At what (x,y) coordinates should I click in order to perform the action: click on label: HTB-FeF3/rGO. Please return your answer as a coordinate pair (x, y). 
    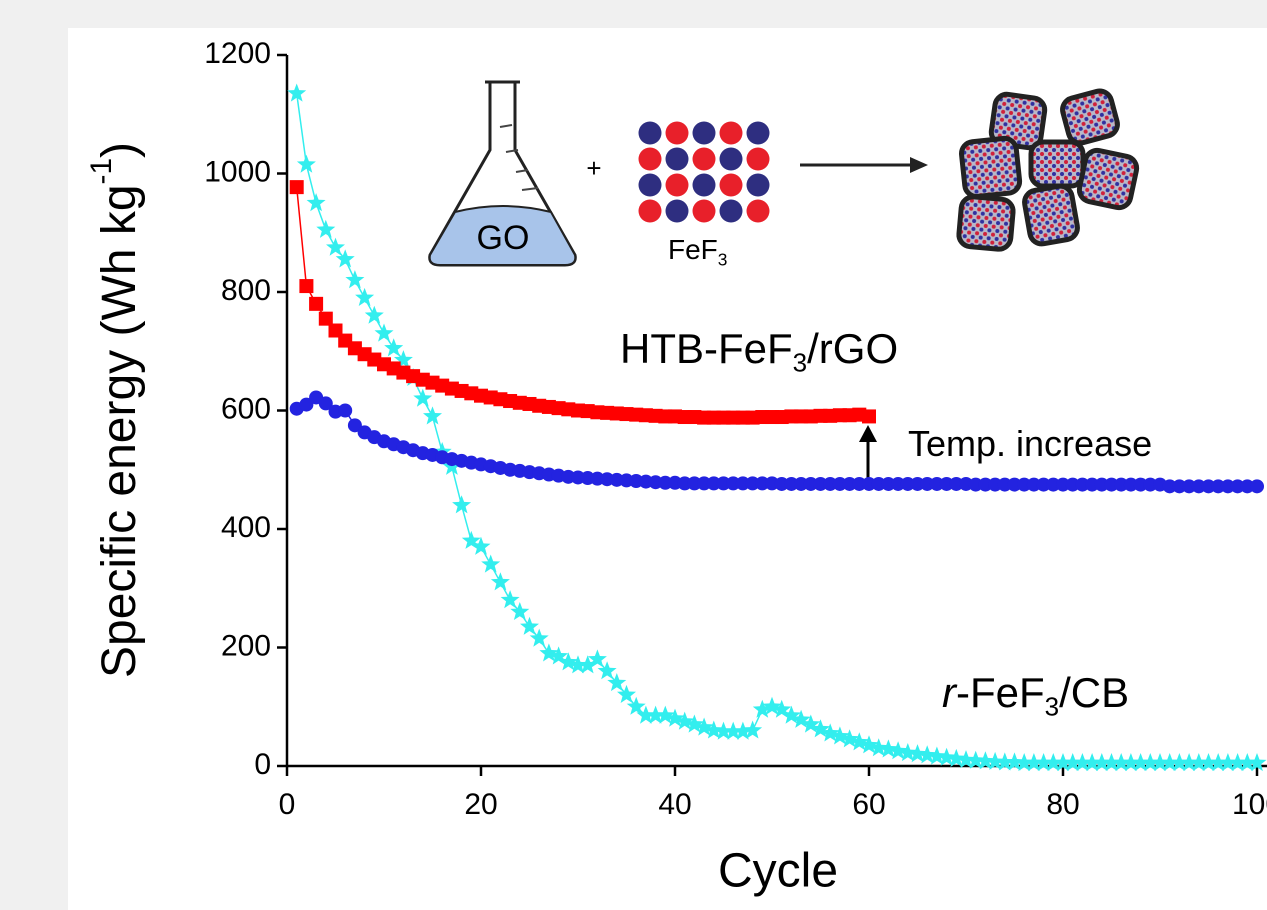
    Looking at the image, I should click on (759, 351).